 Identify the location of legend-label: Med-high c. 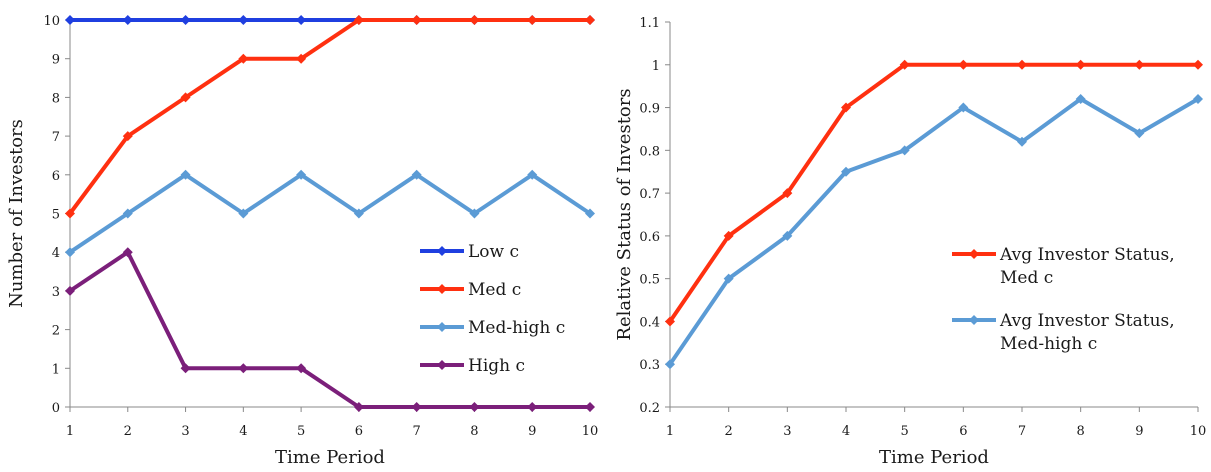
(516, 328).